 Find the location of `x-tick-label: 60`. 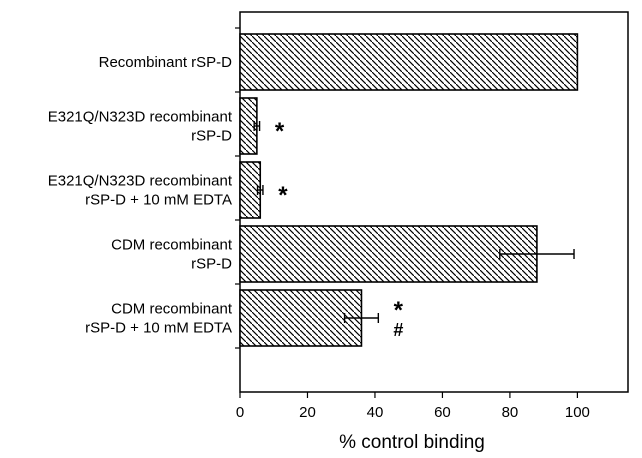

x-tick-label: 60 is located at coordinates (442, 412).